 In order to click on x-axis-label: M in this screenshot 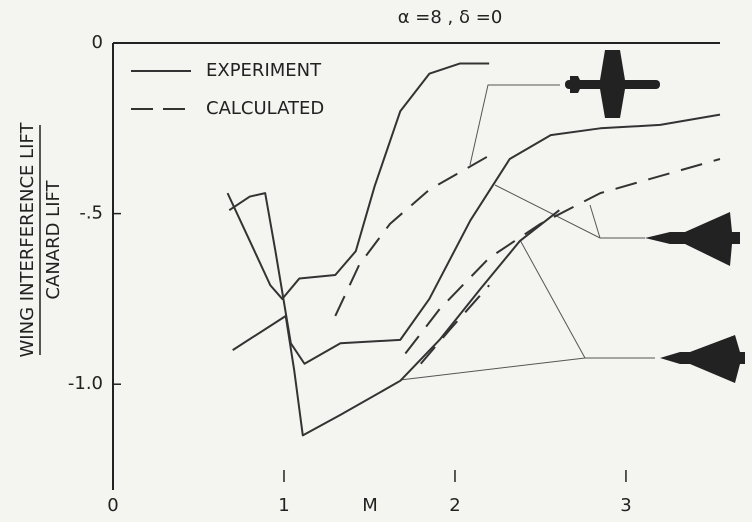, I will do `click(370, 505)`.